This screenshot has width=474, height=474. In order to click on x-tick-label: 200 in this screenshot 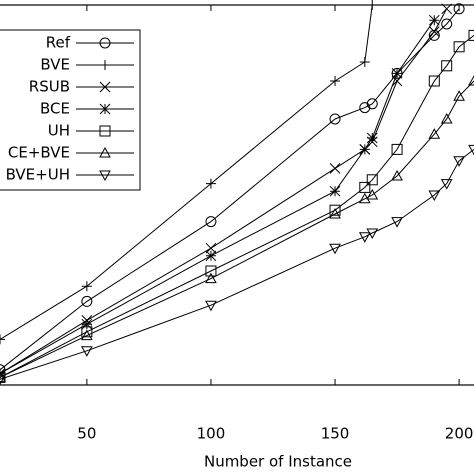, I will do `click(459, 434)`.